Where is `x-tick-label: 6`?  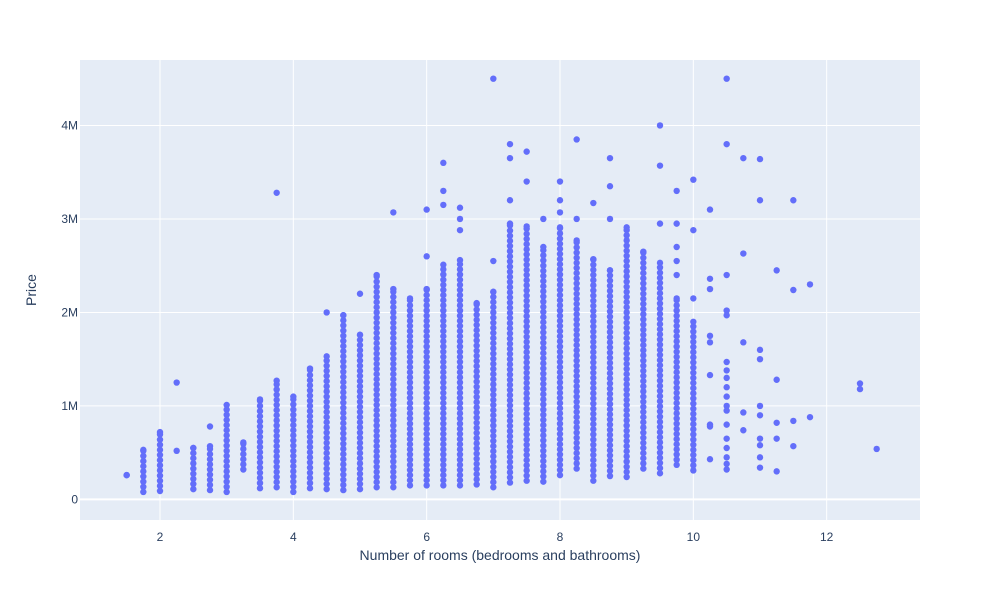
x-tick-label: 6 is located at coordinates (426, 537).